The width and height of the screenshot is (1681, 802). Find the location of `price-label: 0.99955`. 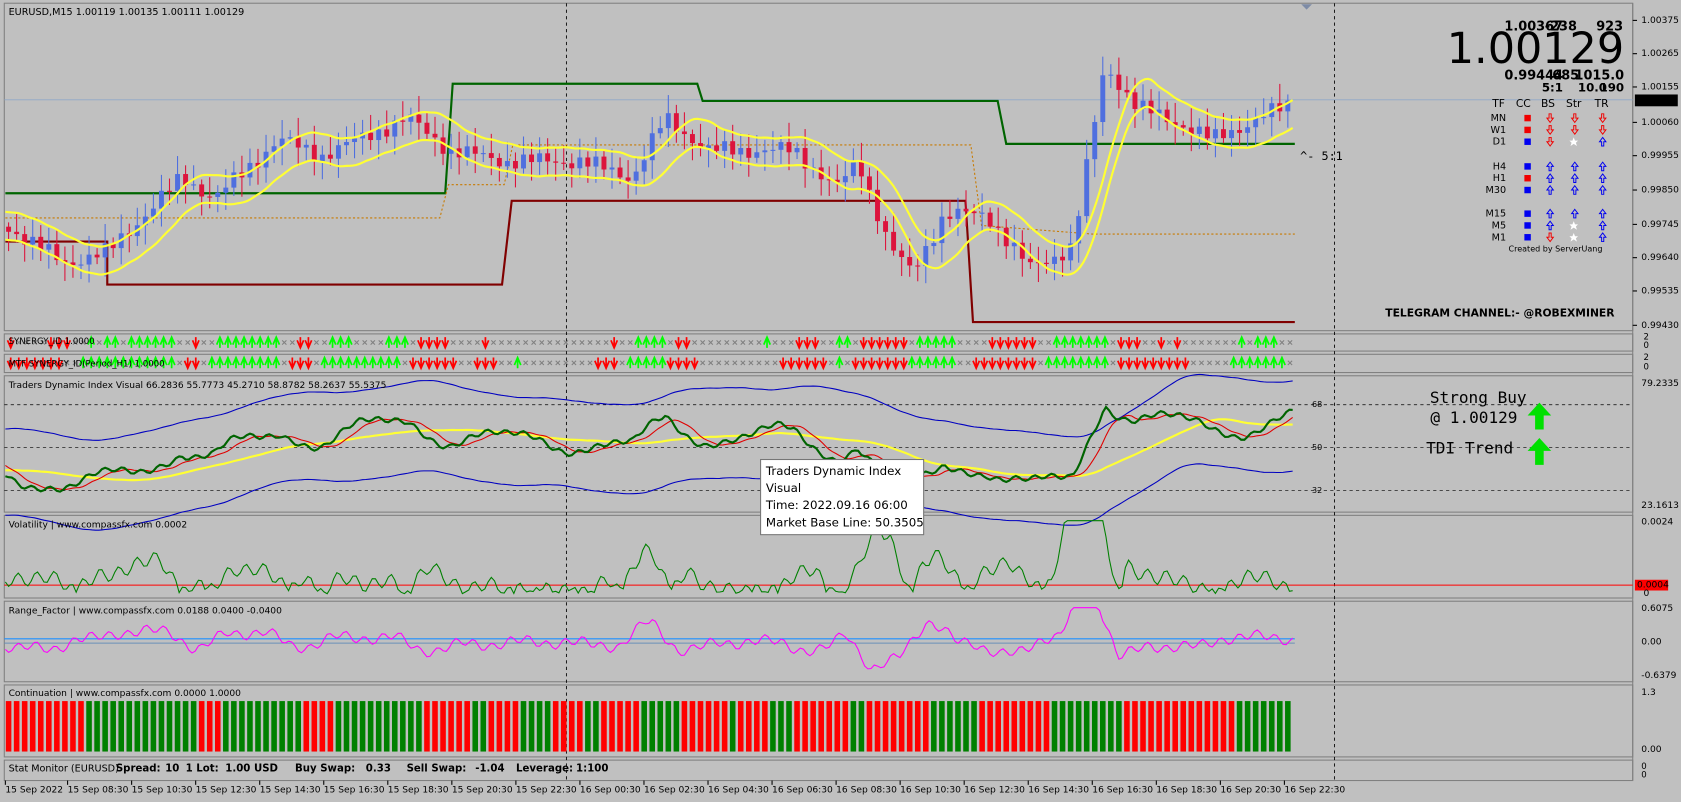

price-label: 0.99955 is located at coordinates (1660, 156).